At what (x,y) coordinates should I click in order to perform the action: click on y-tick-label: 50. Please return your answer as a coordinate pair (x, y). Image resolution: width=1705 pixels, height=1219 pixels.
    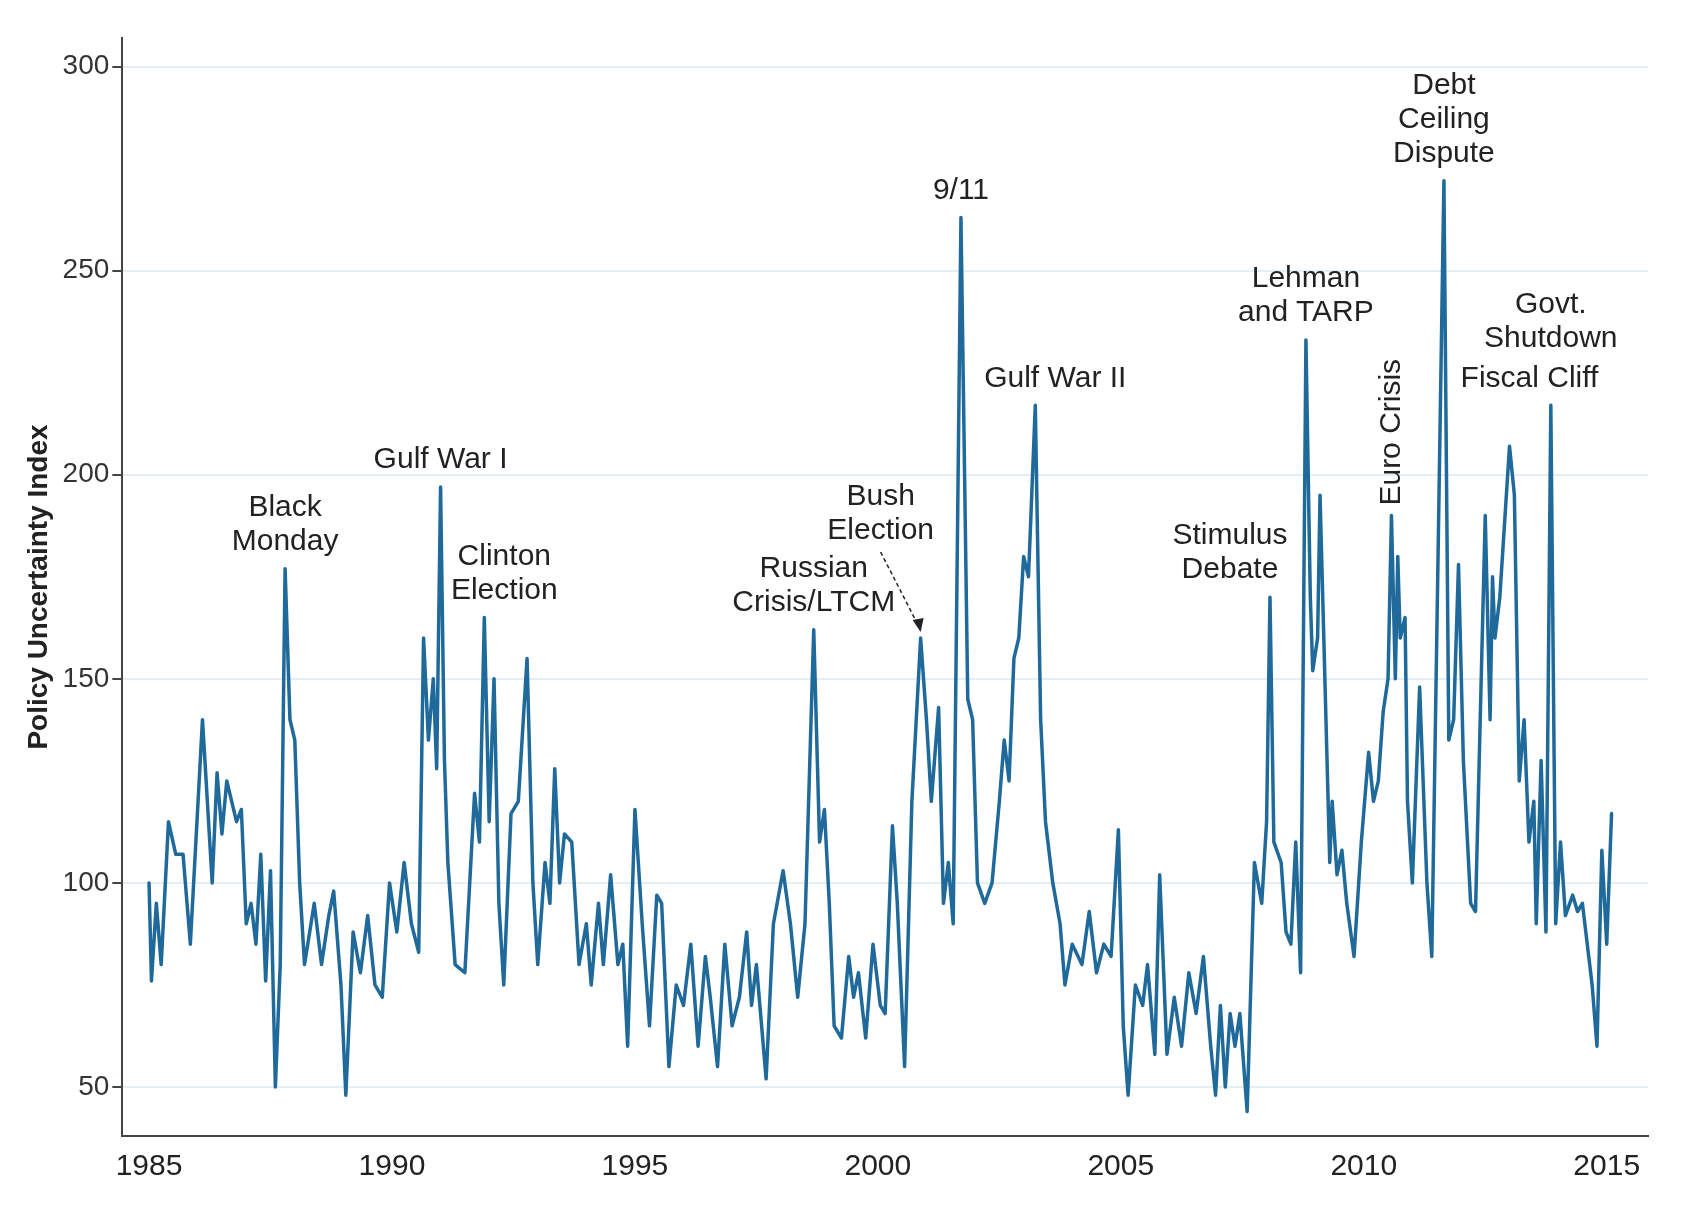
    Looking at the image, I should click on (94, 1085).